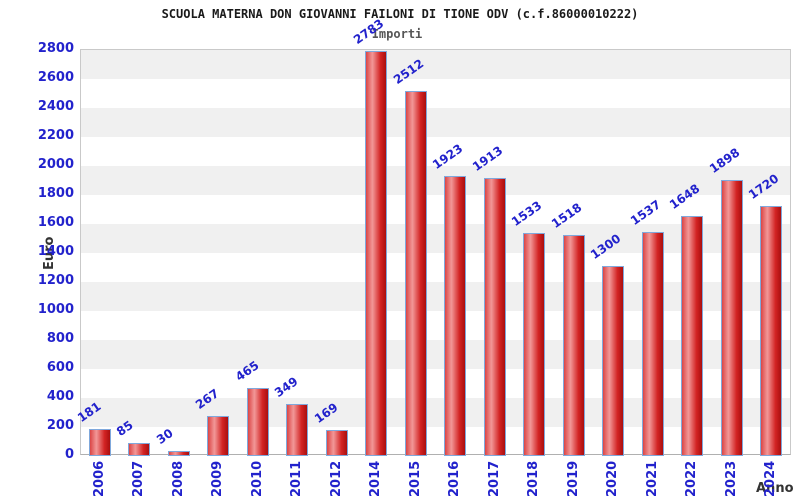 The width and height of the screenshot is (800, 500). What do you see at coordinates (55, 251) in the screenshot?
I see `y-tick-label: 1400` at bounding box center [55, 251].